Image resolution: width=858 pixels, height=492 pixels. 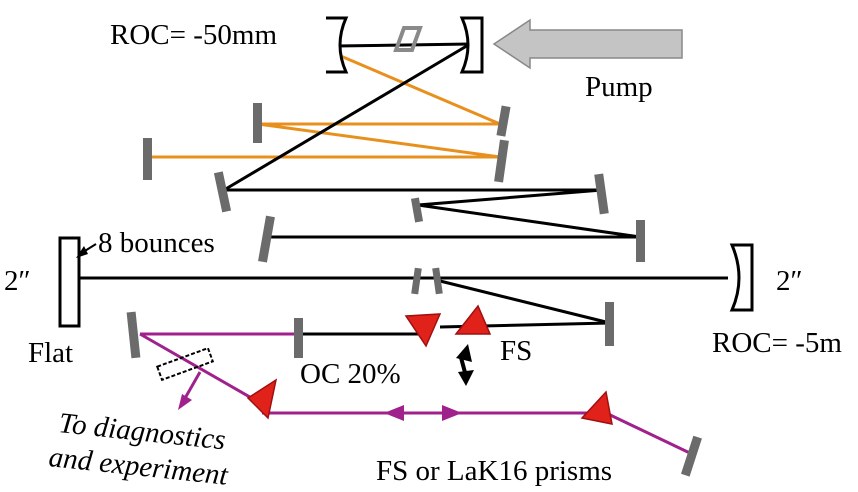 What do you see at coordinates (82, 252) in the screenshot?
I see `bounces-pointer-head` at bounding box center [82, 252].